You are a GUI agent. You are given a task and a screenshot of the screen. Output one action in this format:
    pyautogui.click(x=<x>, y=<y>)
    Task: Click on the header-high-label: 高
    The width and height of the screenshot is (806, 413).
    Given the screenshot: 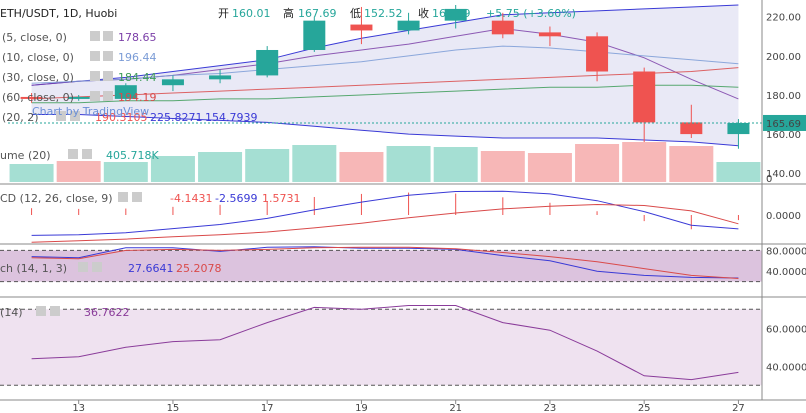 What is the action you would take?
    pyautogui.click(x=288, y=13)
    